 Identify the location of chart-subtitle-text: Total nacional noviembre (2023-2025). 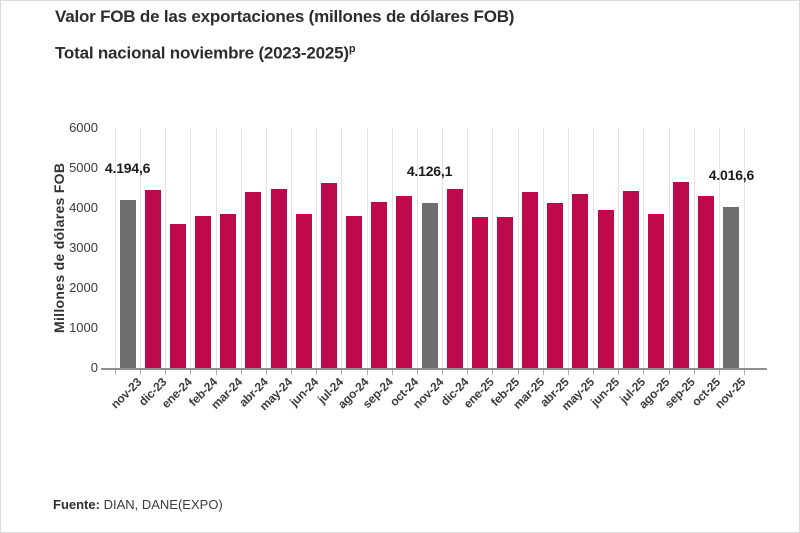
(202, 53).